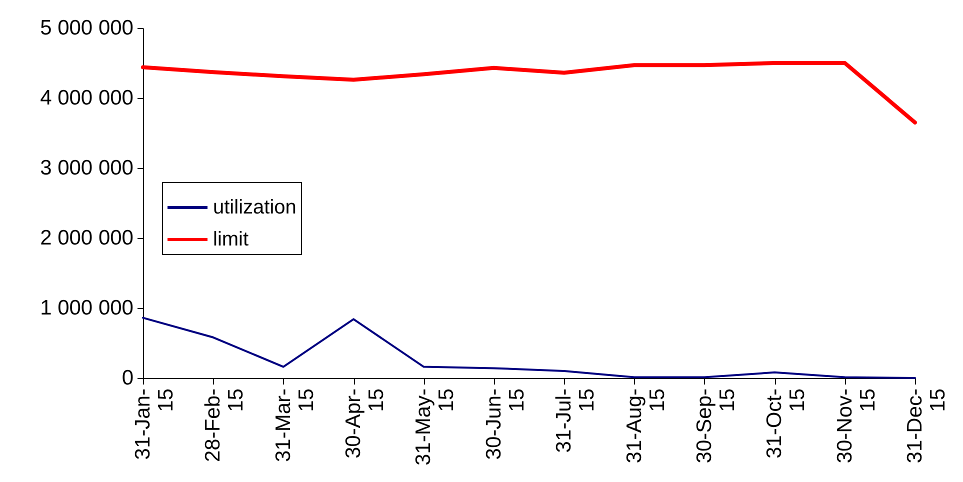  What do you see at coordinates (365, 423) in the screenshot?
I see `x-tick-label: 30-Apr-15` at bounding box center [365, 423].